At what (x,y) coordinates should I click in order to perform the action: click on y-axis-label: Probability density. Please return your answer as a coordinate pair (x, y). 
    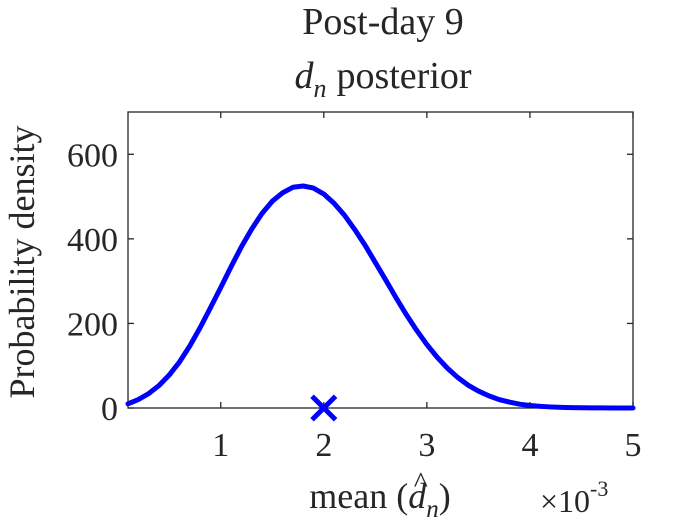
    Looking at the image, I should click on (22, 262).